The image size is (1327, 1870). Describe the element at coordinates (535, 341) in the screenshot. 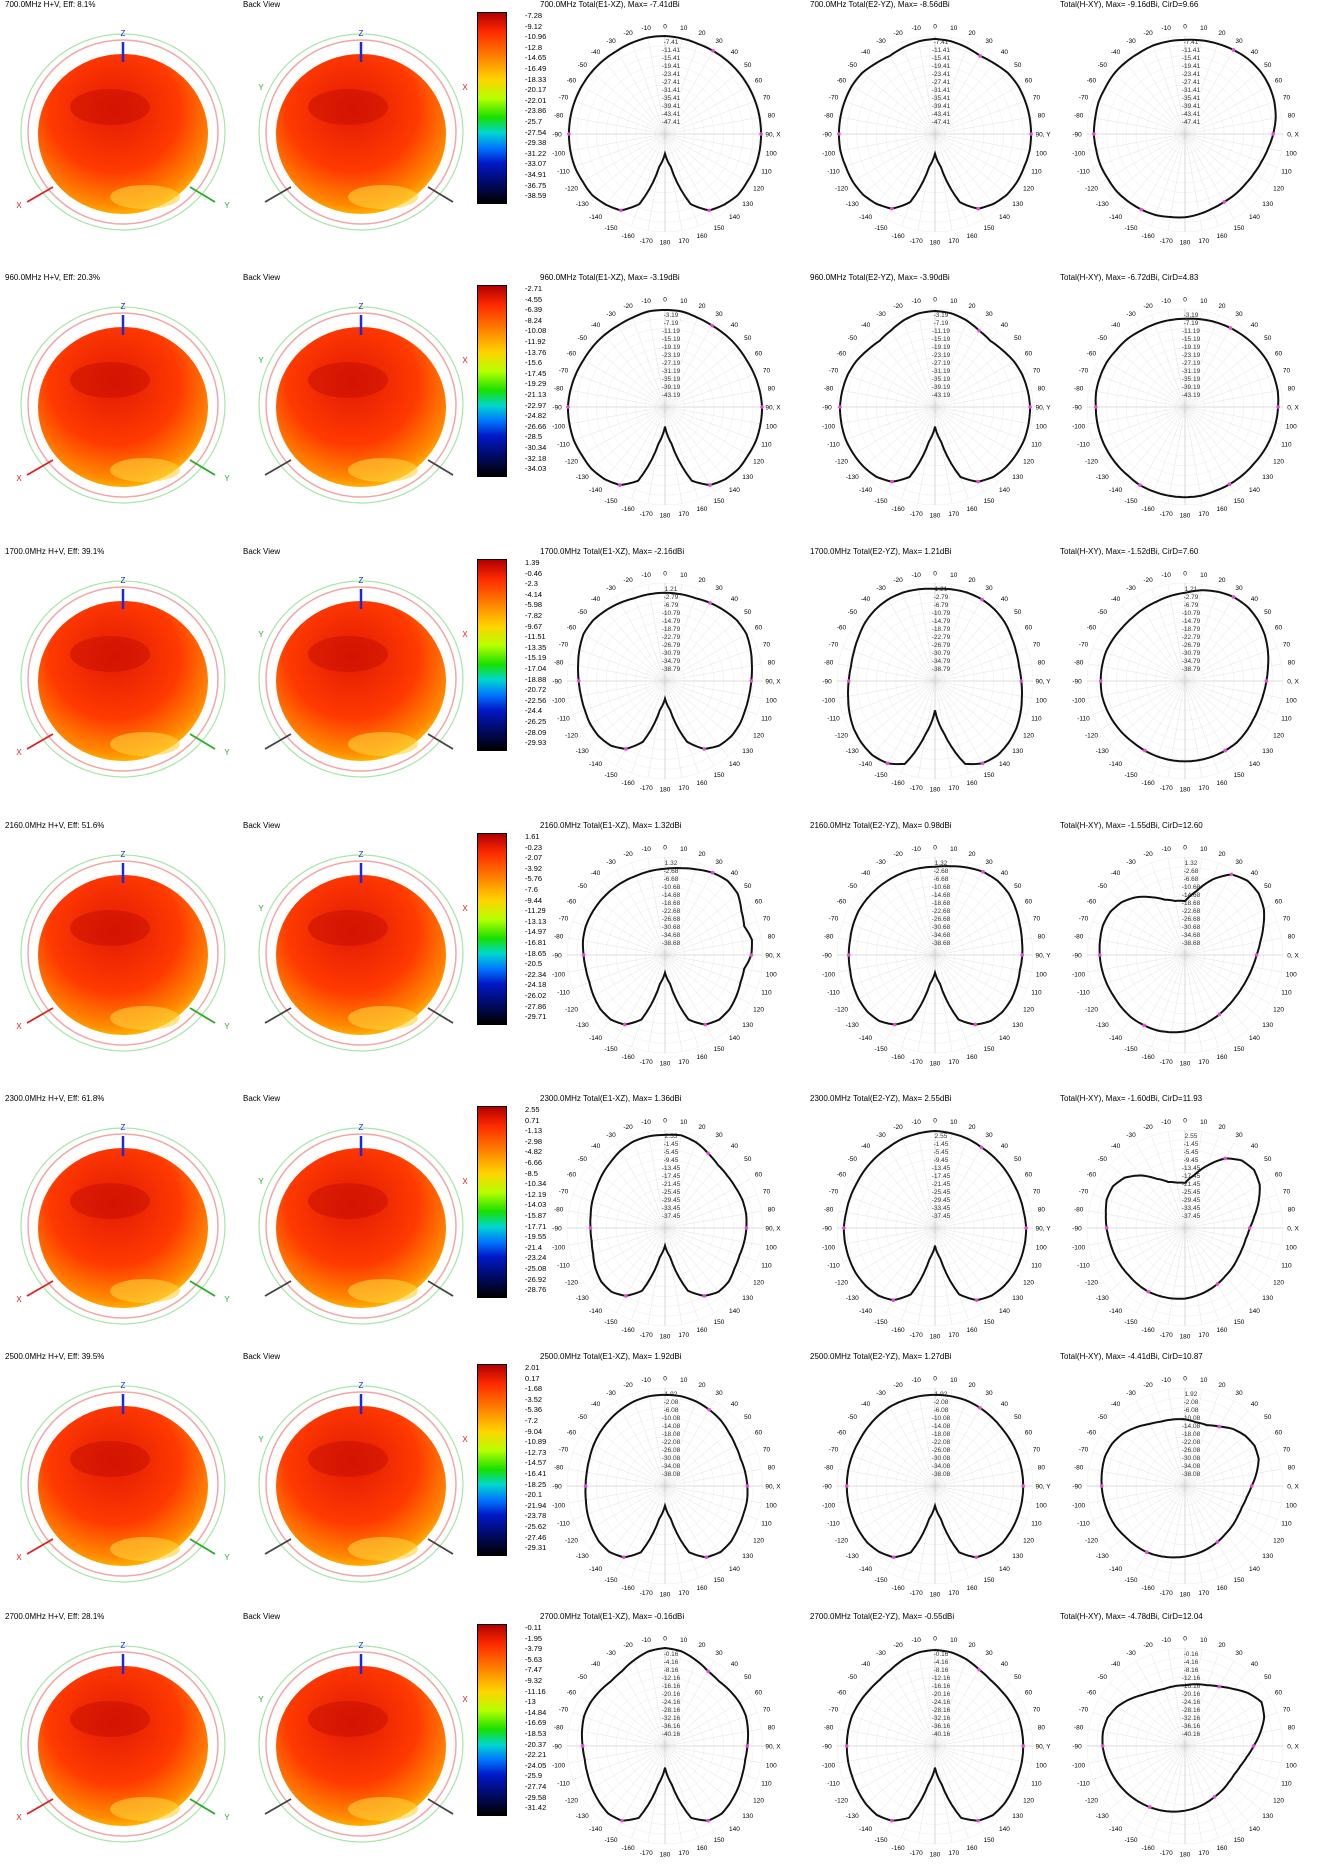

I see `colorbar-tick: -11.92` at that location.